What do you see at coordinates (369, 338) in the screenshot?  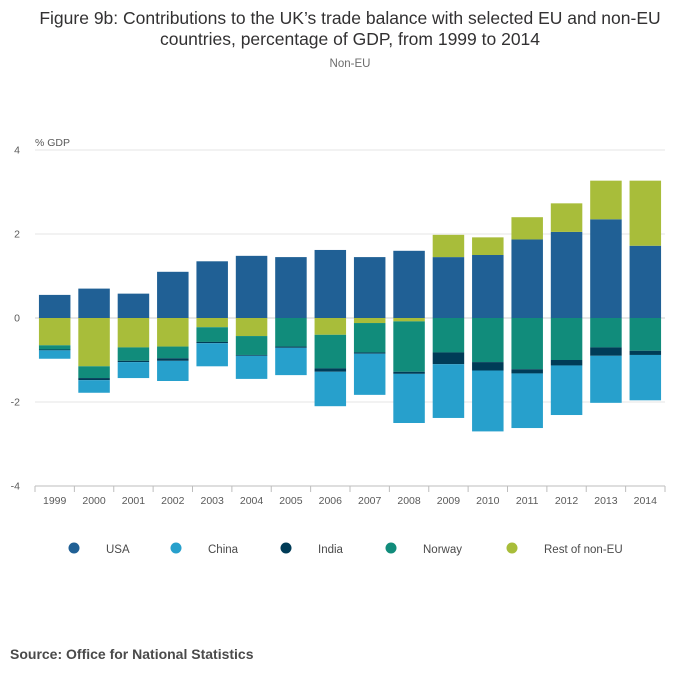 I see `bar-norway-2007` at bounding box center [369, 338].